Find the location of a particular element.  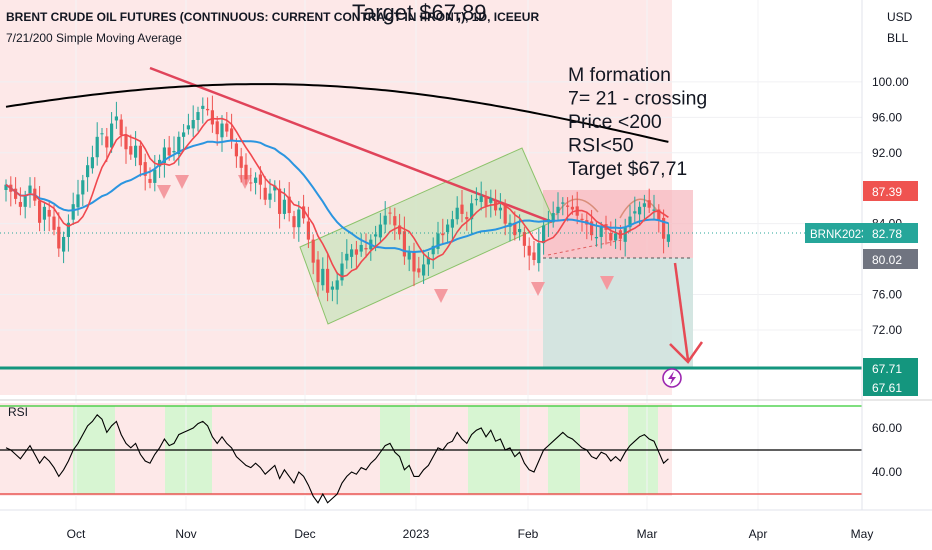

price-label-target: 67.71 is located at coordinates (890, 368).